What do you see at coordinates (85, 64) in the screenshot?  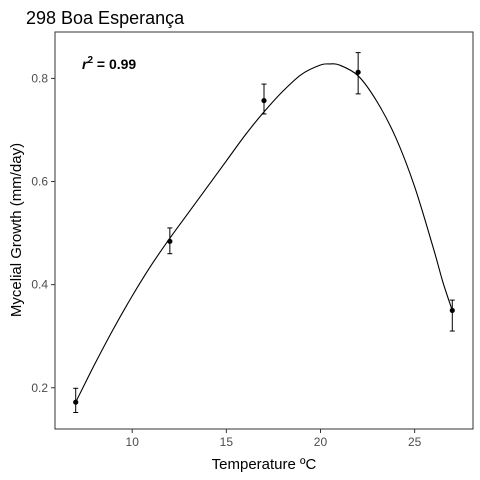 I see `r-symbol: r` at bounding box center [85, 64].